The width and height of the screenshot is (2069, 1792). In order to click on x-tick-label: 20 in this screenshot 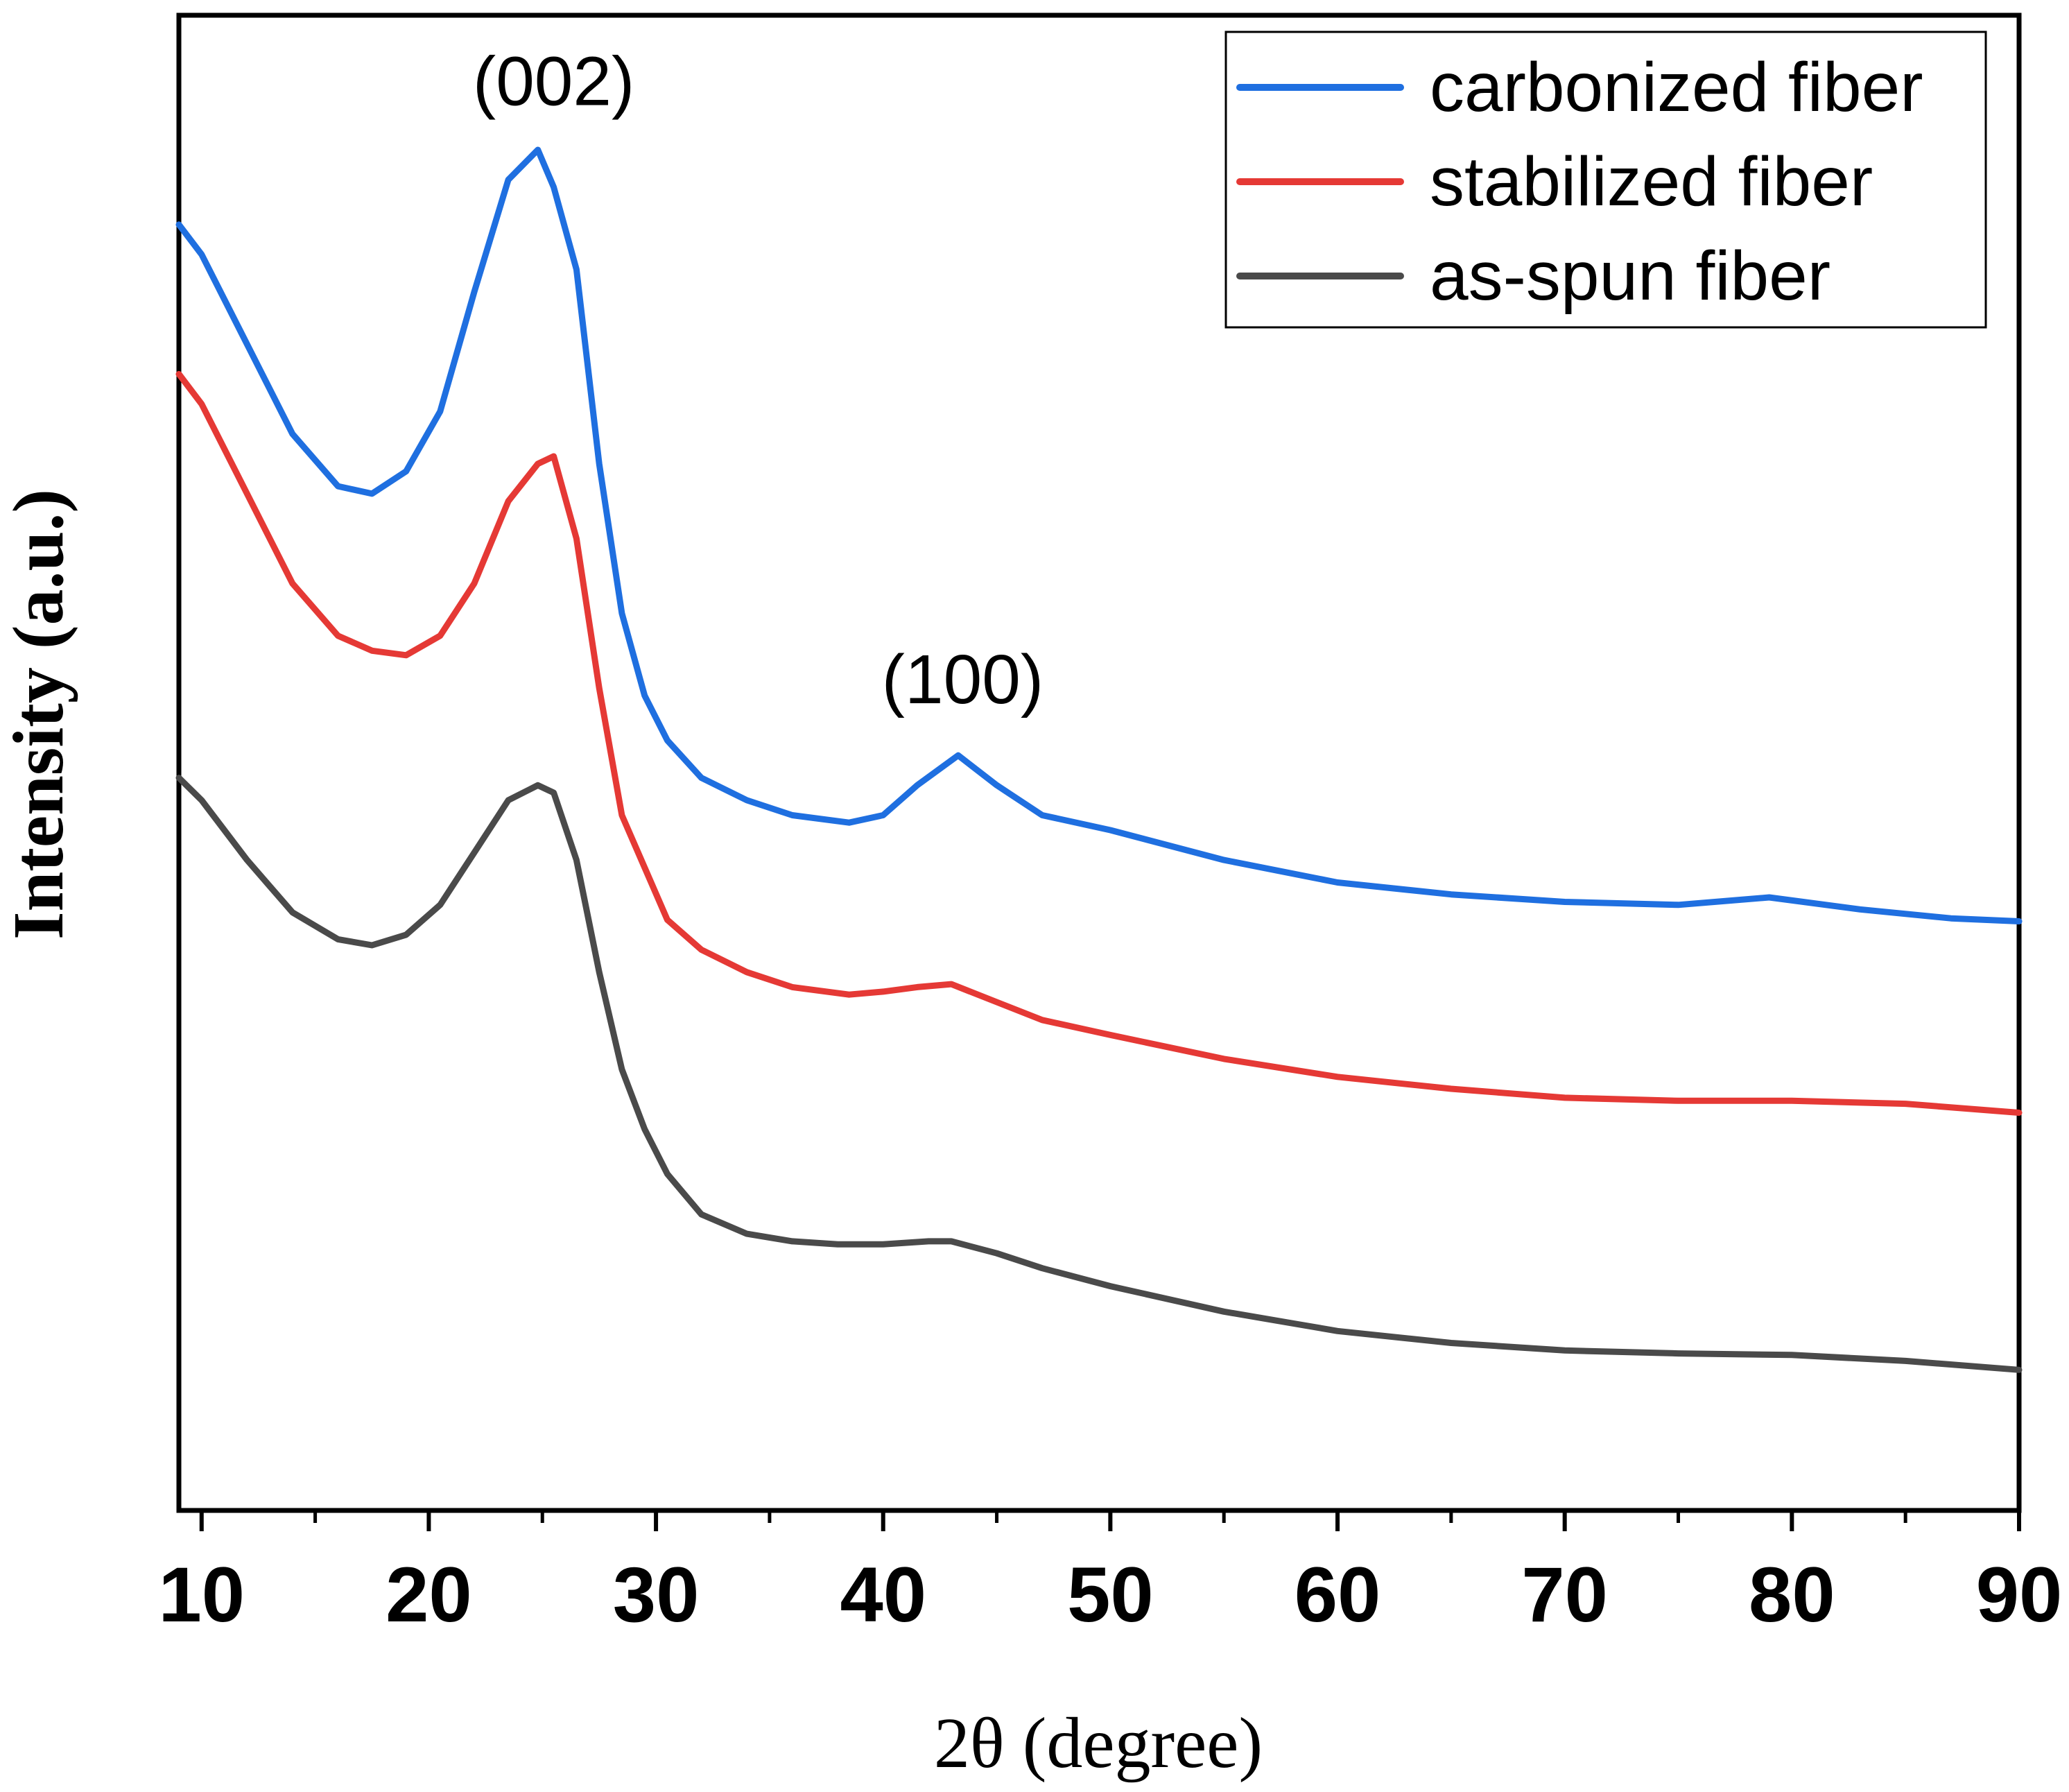, I will do `click(429, 1595)`.